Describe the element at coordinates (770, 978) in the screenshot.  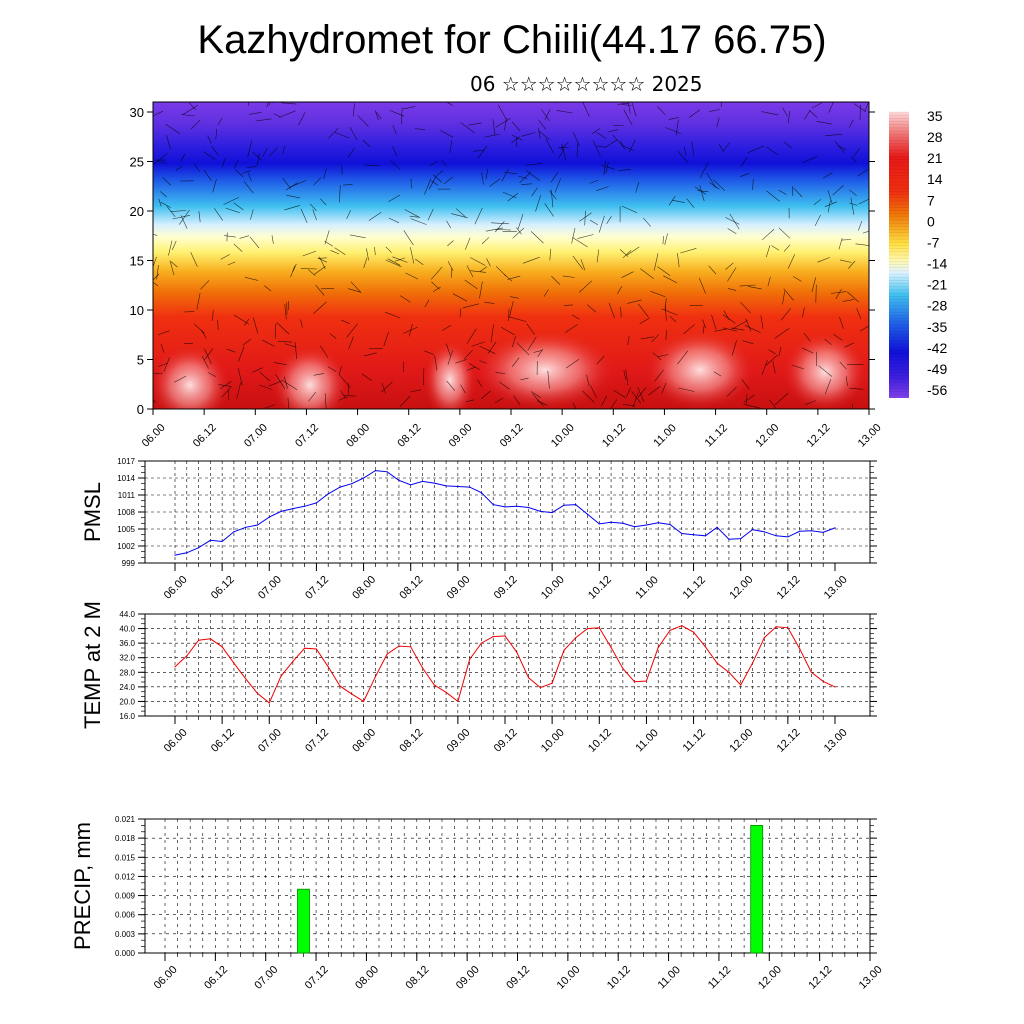
I see `x-tick-label: 12.00` at that location.